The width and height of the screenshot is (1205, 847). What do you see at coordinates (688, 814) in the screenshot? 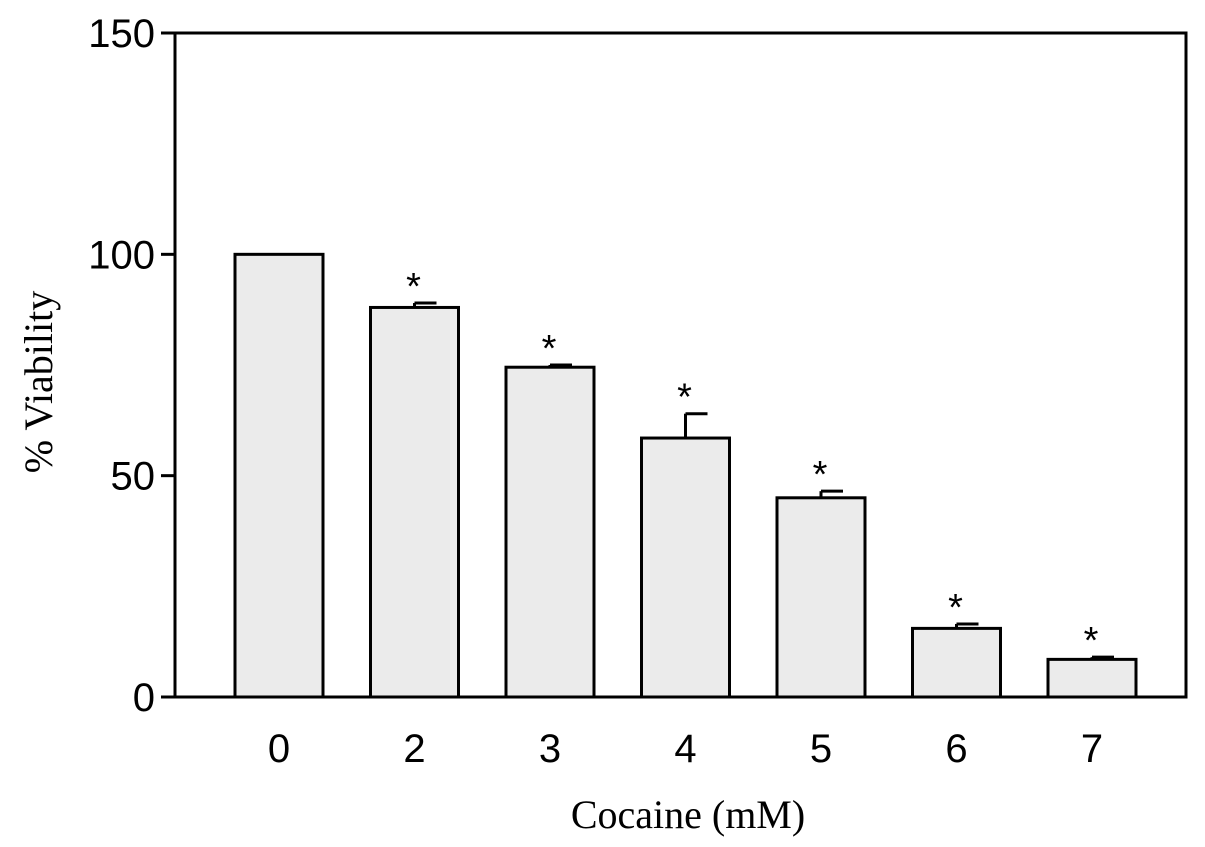
I see `x-axis-title: Cocaine (mM)` at bounding box center [688, 814].